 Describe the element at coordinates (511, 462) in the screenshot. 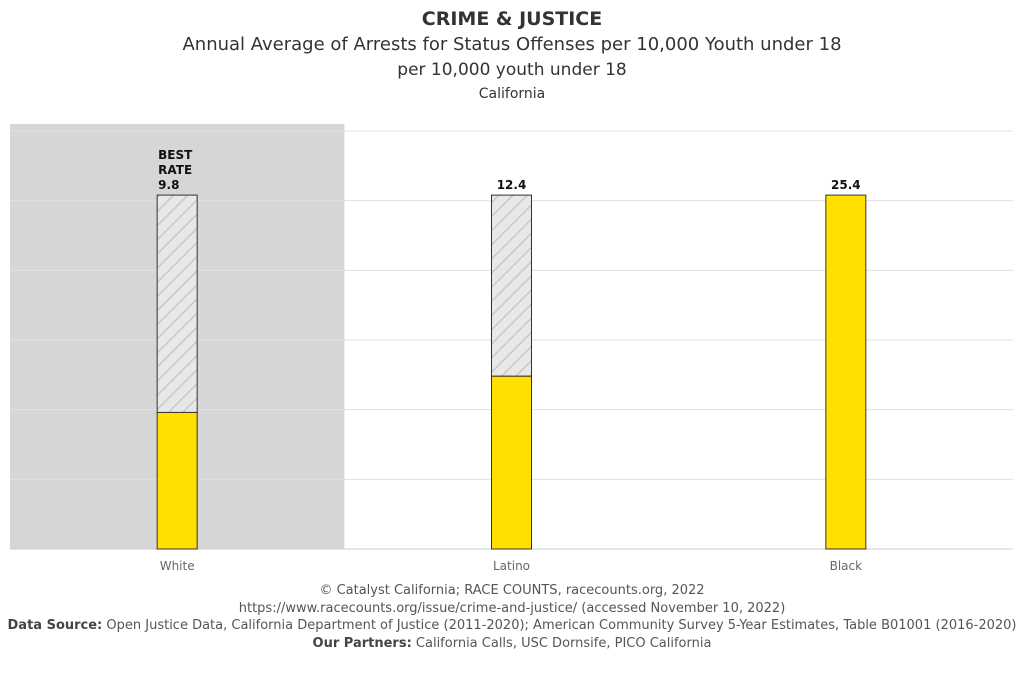

I see `bar-latino` at that location.